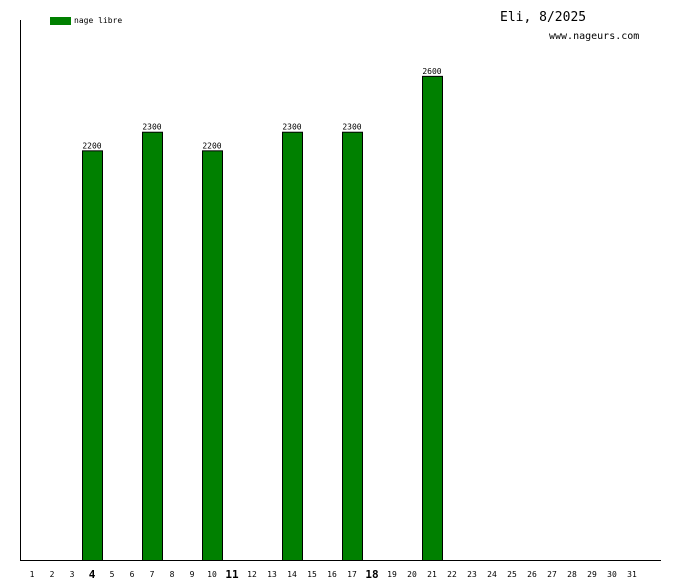 Image resolution: width=680 pixels, height=580 pixels. Describe the element at coordinates (92, 574) in the screenshot. I see `x-tick-label: 4` at that location.